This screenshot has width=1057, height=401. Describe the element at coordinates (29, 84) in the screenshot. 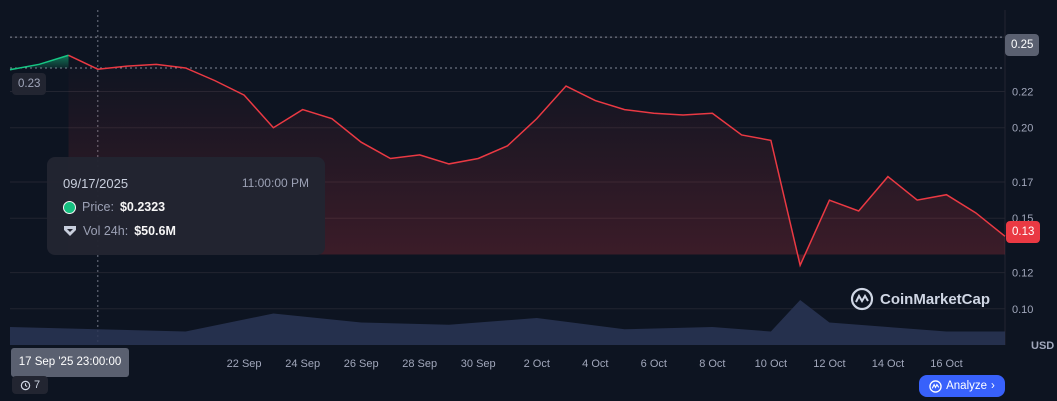

I see `open-price-badge: 0.23` at that location.